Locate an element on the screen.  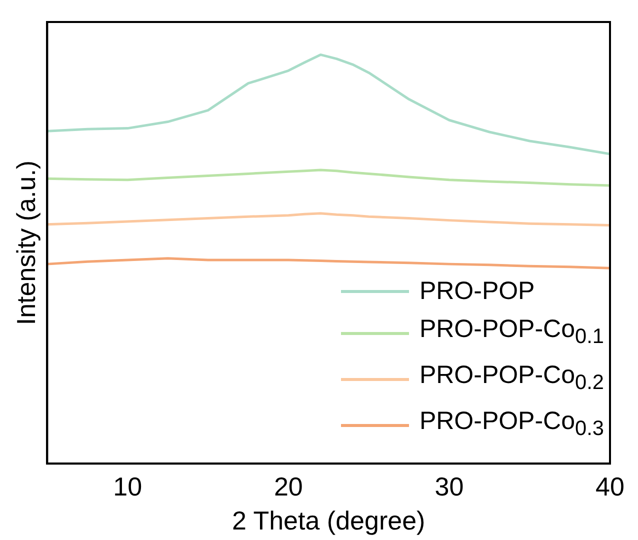
legend-label: PRO-POP-Co$_{0.1}$ is located at coordinates (511, 332).